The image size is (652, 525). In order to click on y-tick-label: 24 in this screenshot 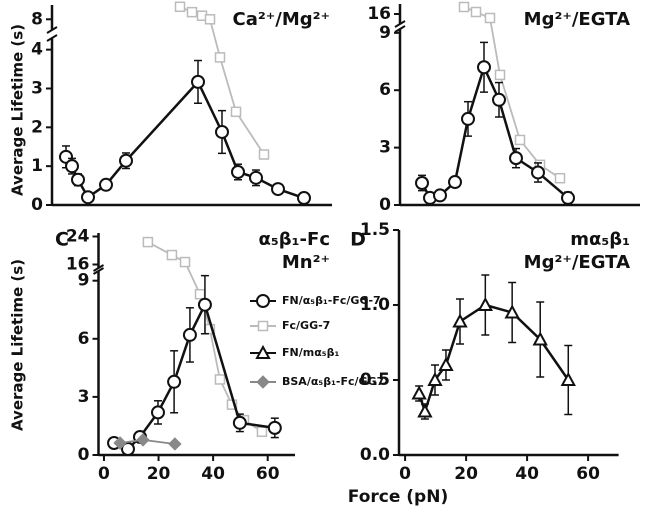, I will do `click(78, 237)`.